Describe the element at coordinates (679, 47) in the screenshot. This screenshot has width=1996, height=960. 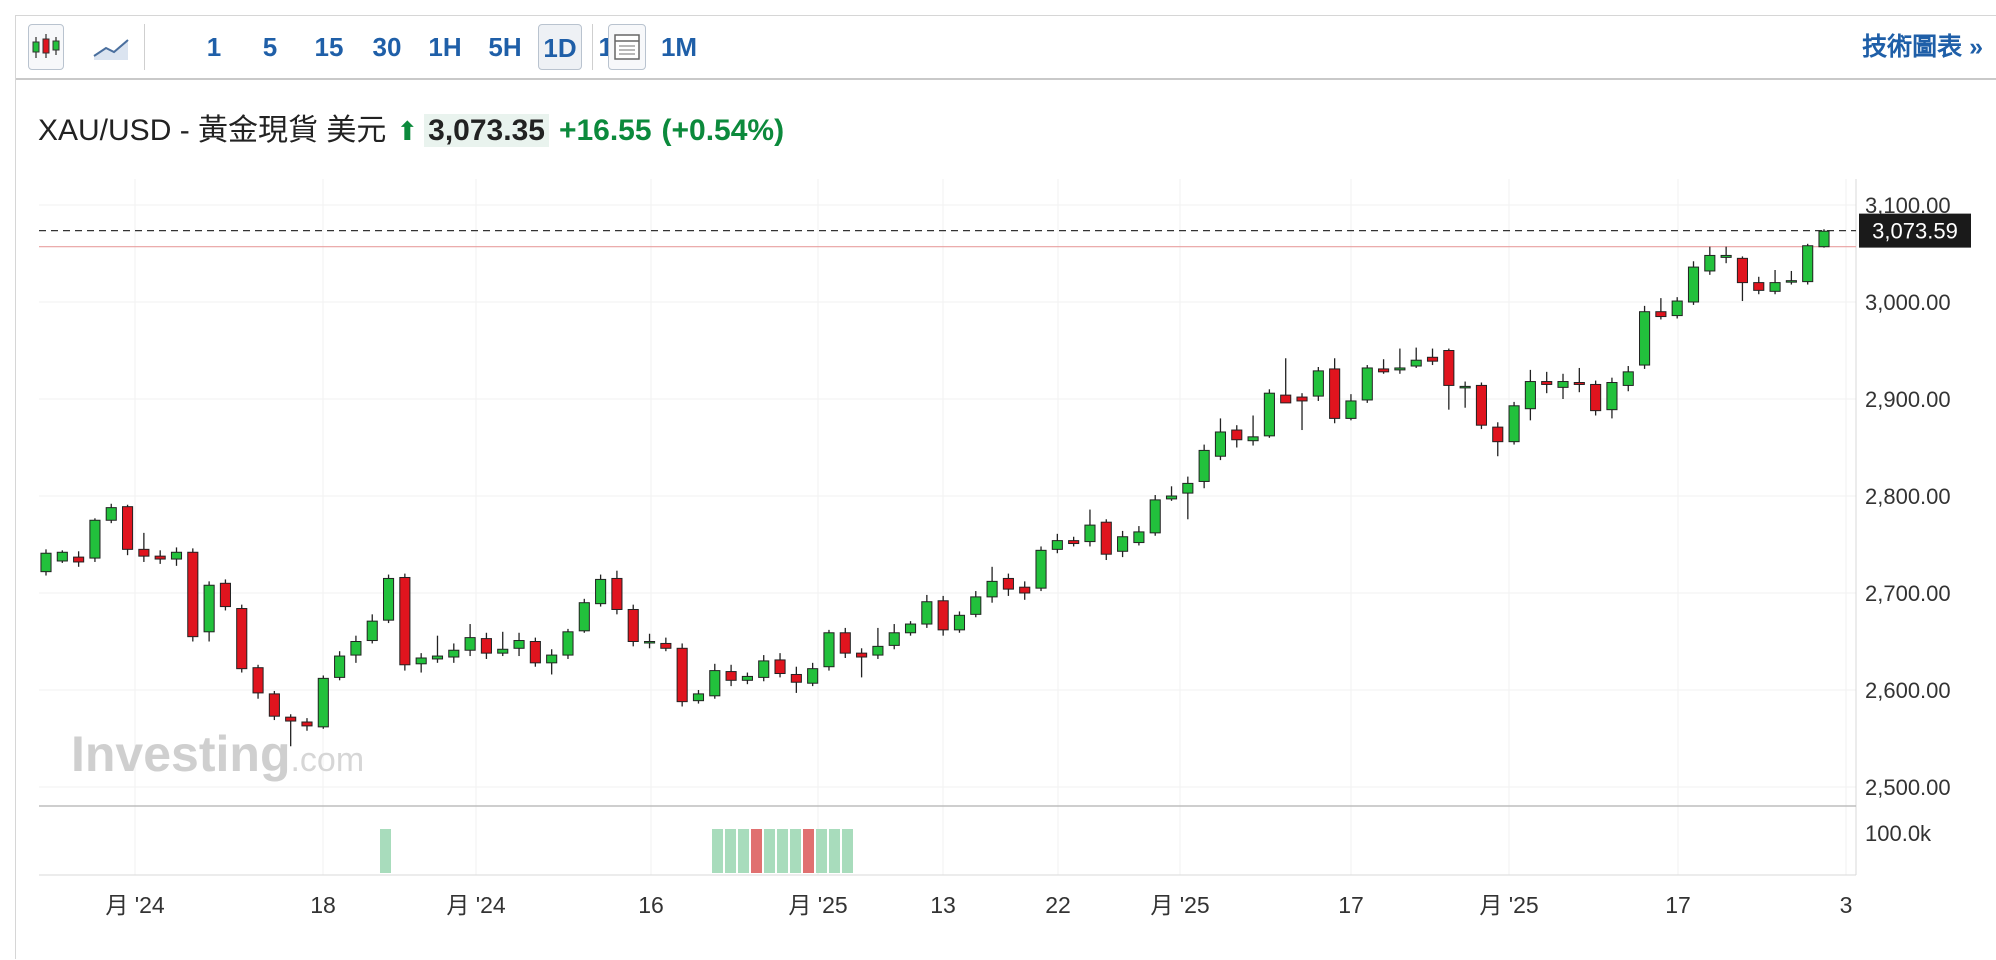
I see `interval-1m-button: 1M` at that location.